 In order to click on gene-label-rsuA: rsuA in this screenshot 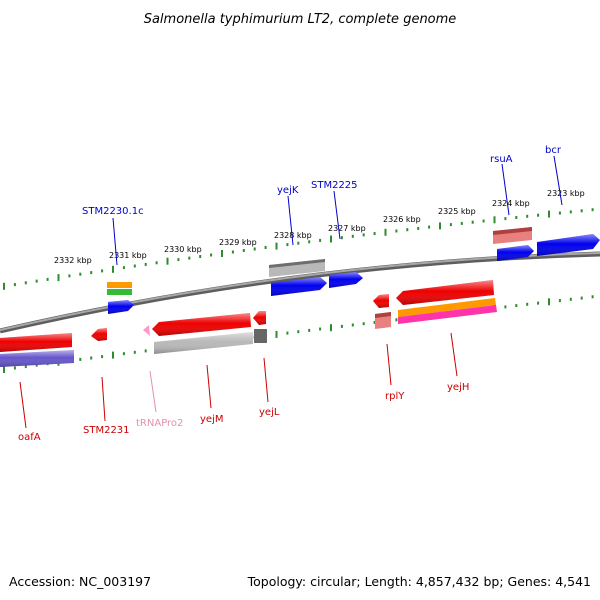, I will do `click(501, 159)`.